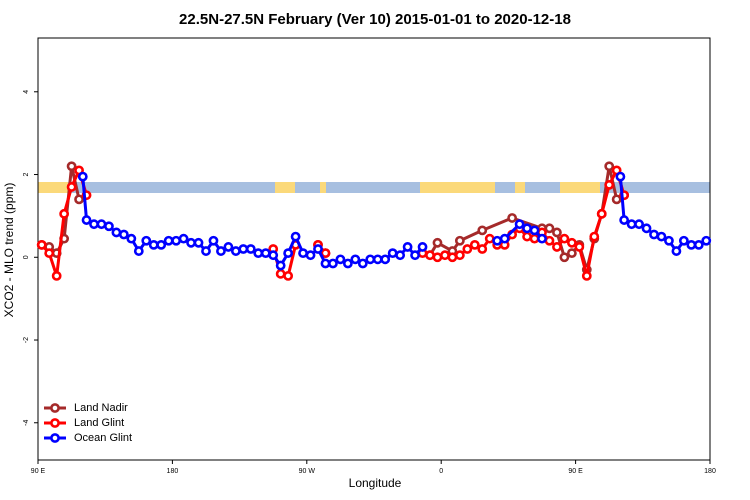 The image size is (750, 500). I want to click on y-tick-label: 4, so click(26, 92).